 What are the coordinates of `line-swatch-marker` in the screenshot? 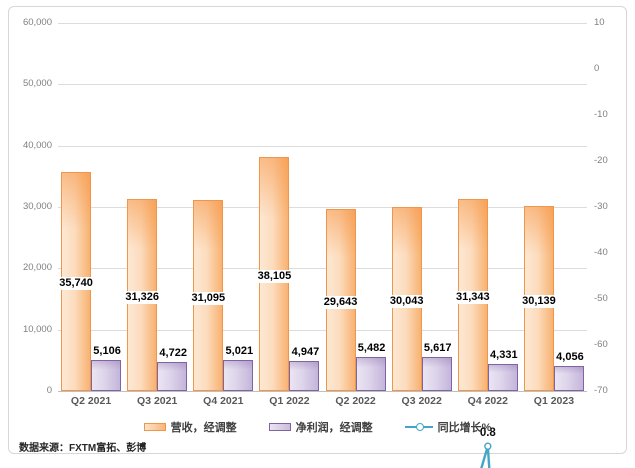 It's located at (419, 427).